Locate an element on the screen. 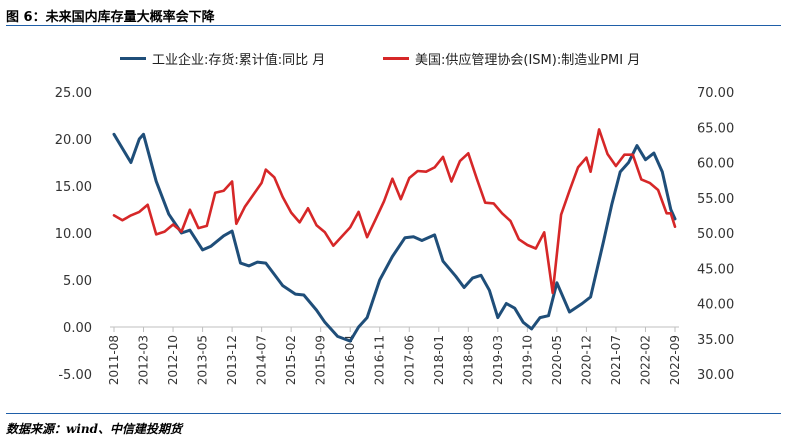 Image resolution: width=787 pixels, height=445 pixels. right-y-tick-label: 30.00 is located at coordinates (715, 375).